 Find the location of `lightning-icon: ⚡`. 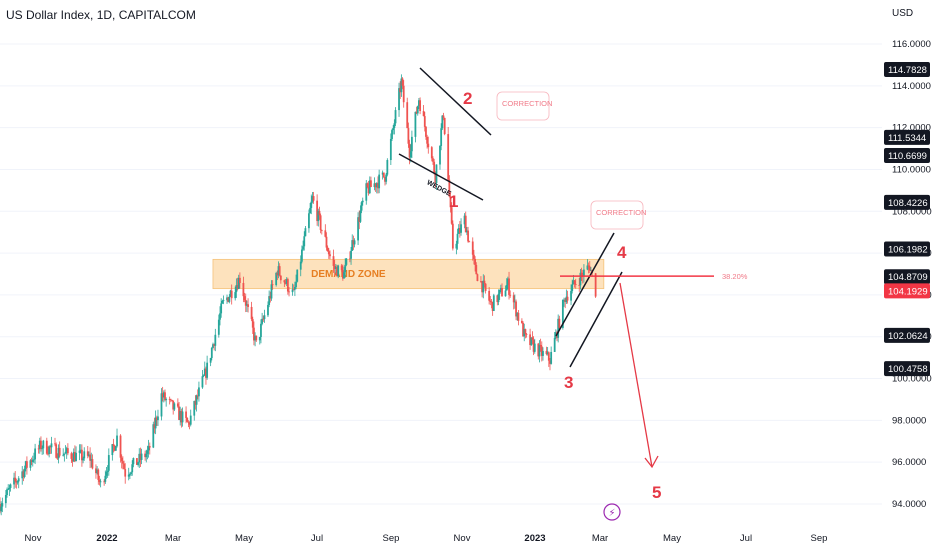

lightning-icon: ⚡ is located at coordinates (611, 513).